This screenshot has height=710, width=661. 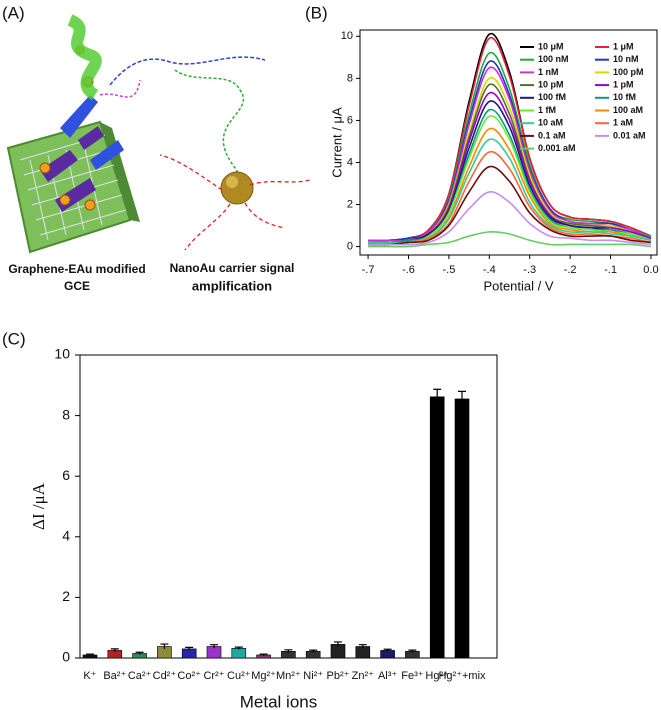 What do you see at coordinates (278, 701) in the screenshot?
I see `x-axis-title: Metal ions` at bounding box center [278, 701].